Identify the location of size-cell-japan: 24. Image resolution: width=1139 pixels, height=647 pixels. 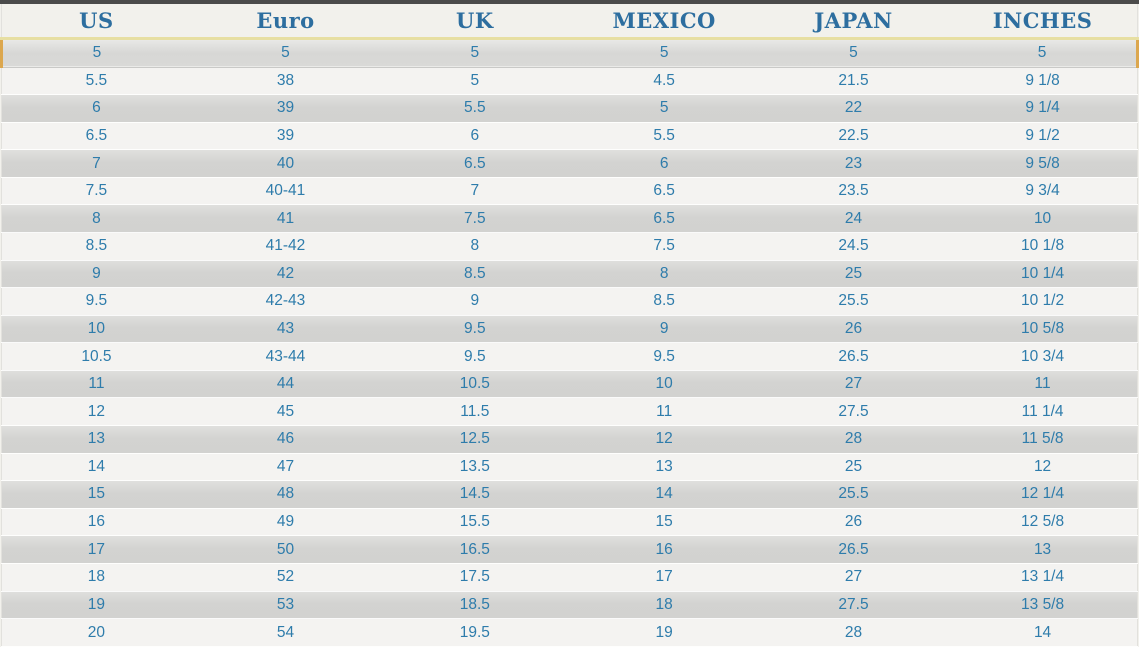
(853, 218).